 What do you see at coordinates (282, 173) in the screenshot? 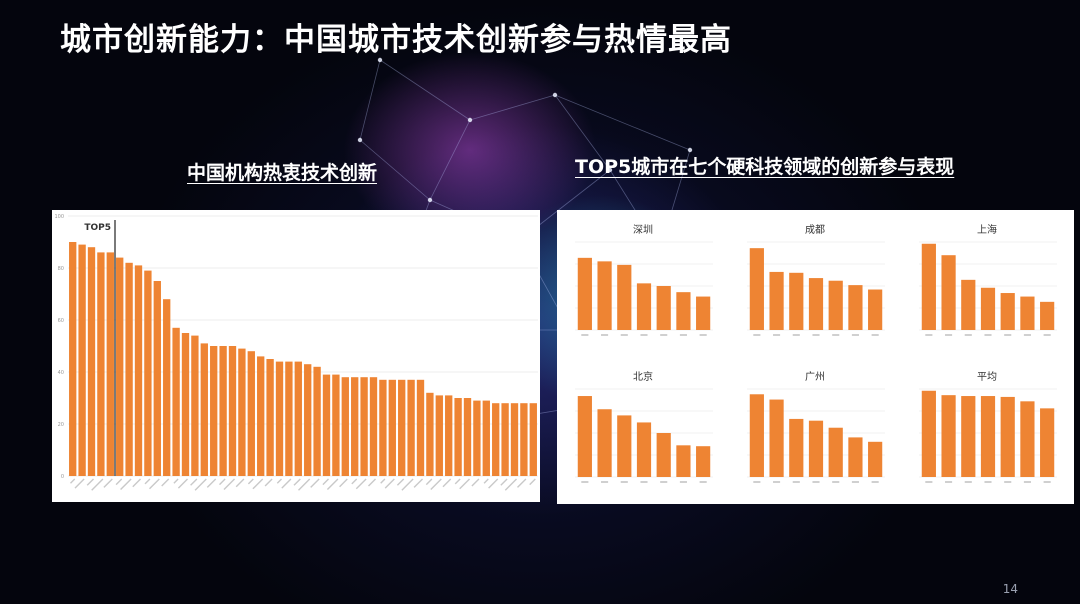
I see `left-chart-subtitle: 中国机构热衷技术创新` at bounding box center [282, 173].